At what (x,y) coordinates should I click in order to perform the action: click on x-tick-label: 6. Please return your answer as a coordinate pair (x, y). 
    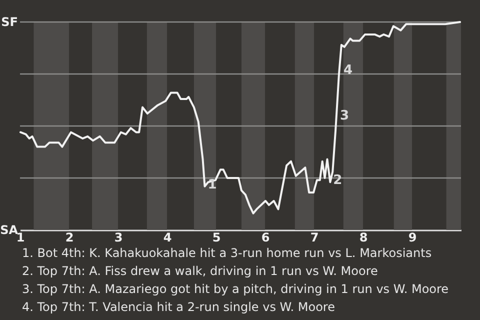
    Looking at the image, I should click on (265, 237).